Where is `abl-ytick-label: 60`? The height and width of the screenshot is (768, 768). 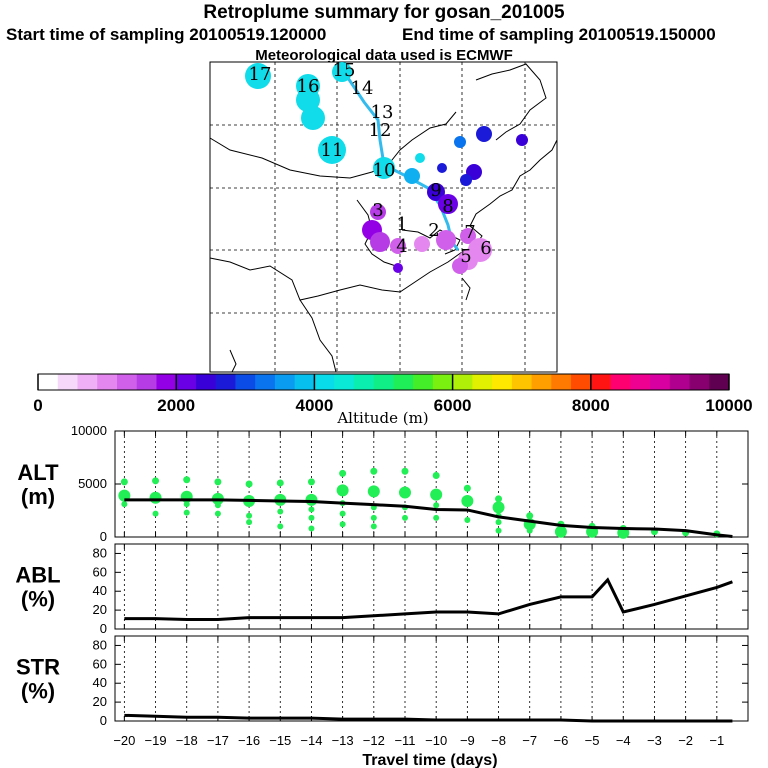
abl-ytick-label: 60 is located at coordinates (100, 571).